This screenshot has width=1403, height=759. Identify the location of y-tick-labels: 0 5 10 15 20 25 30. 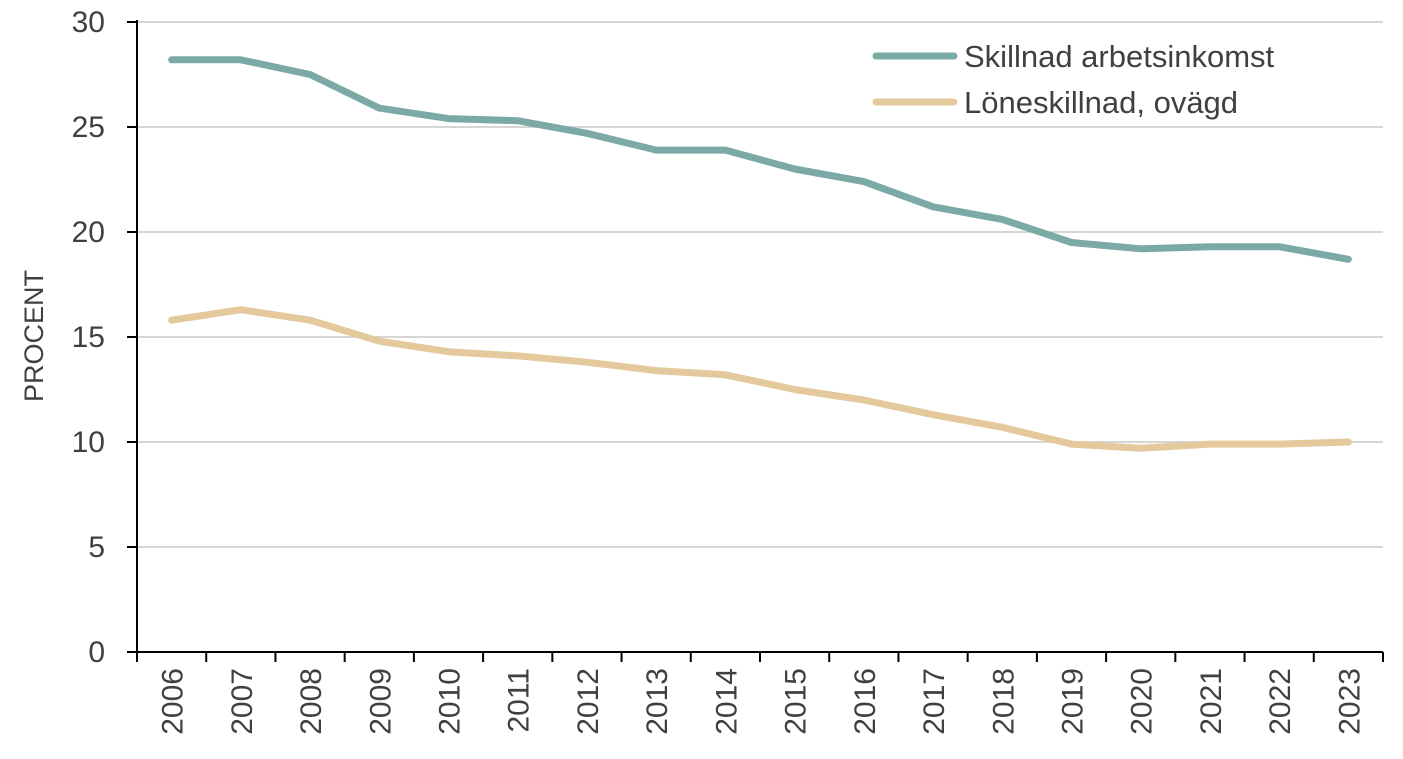
(88, 337).